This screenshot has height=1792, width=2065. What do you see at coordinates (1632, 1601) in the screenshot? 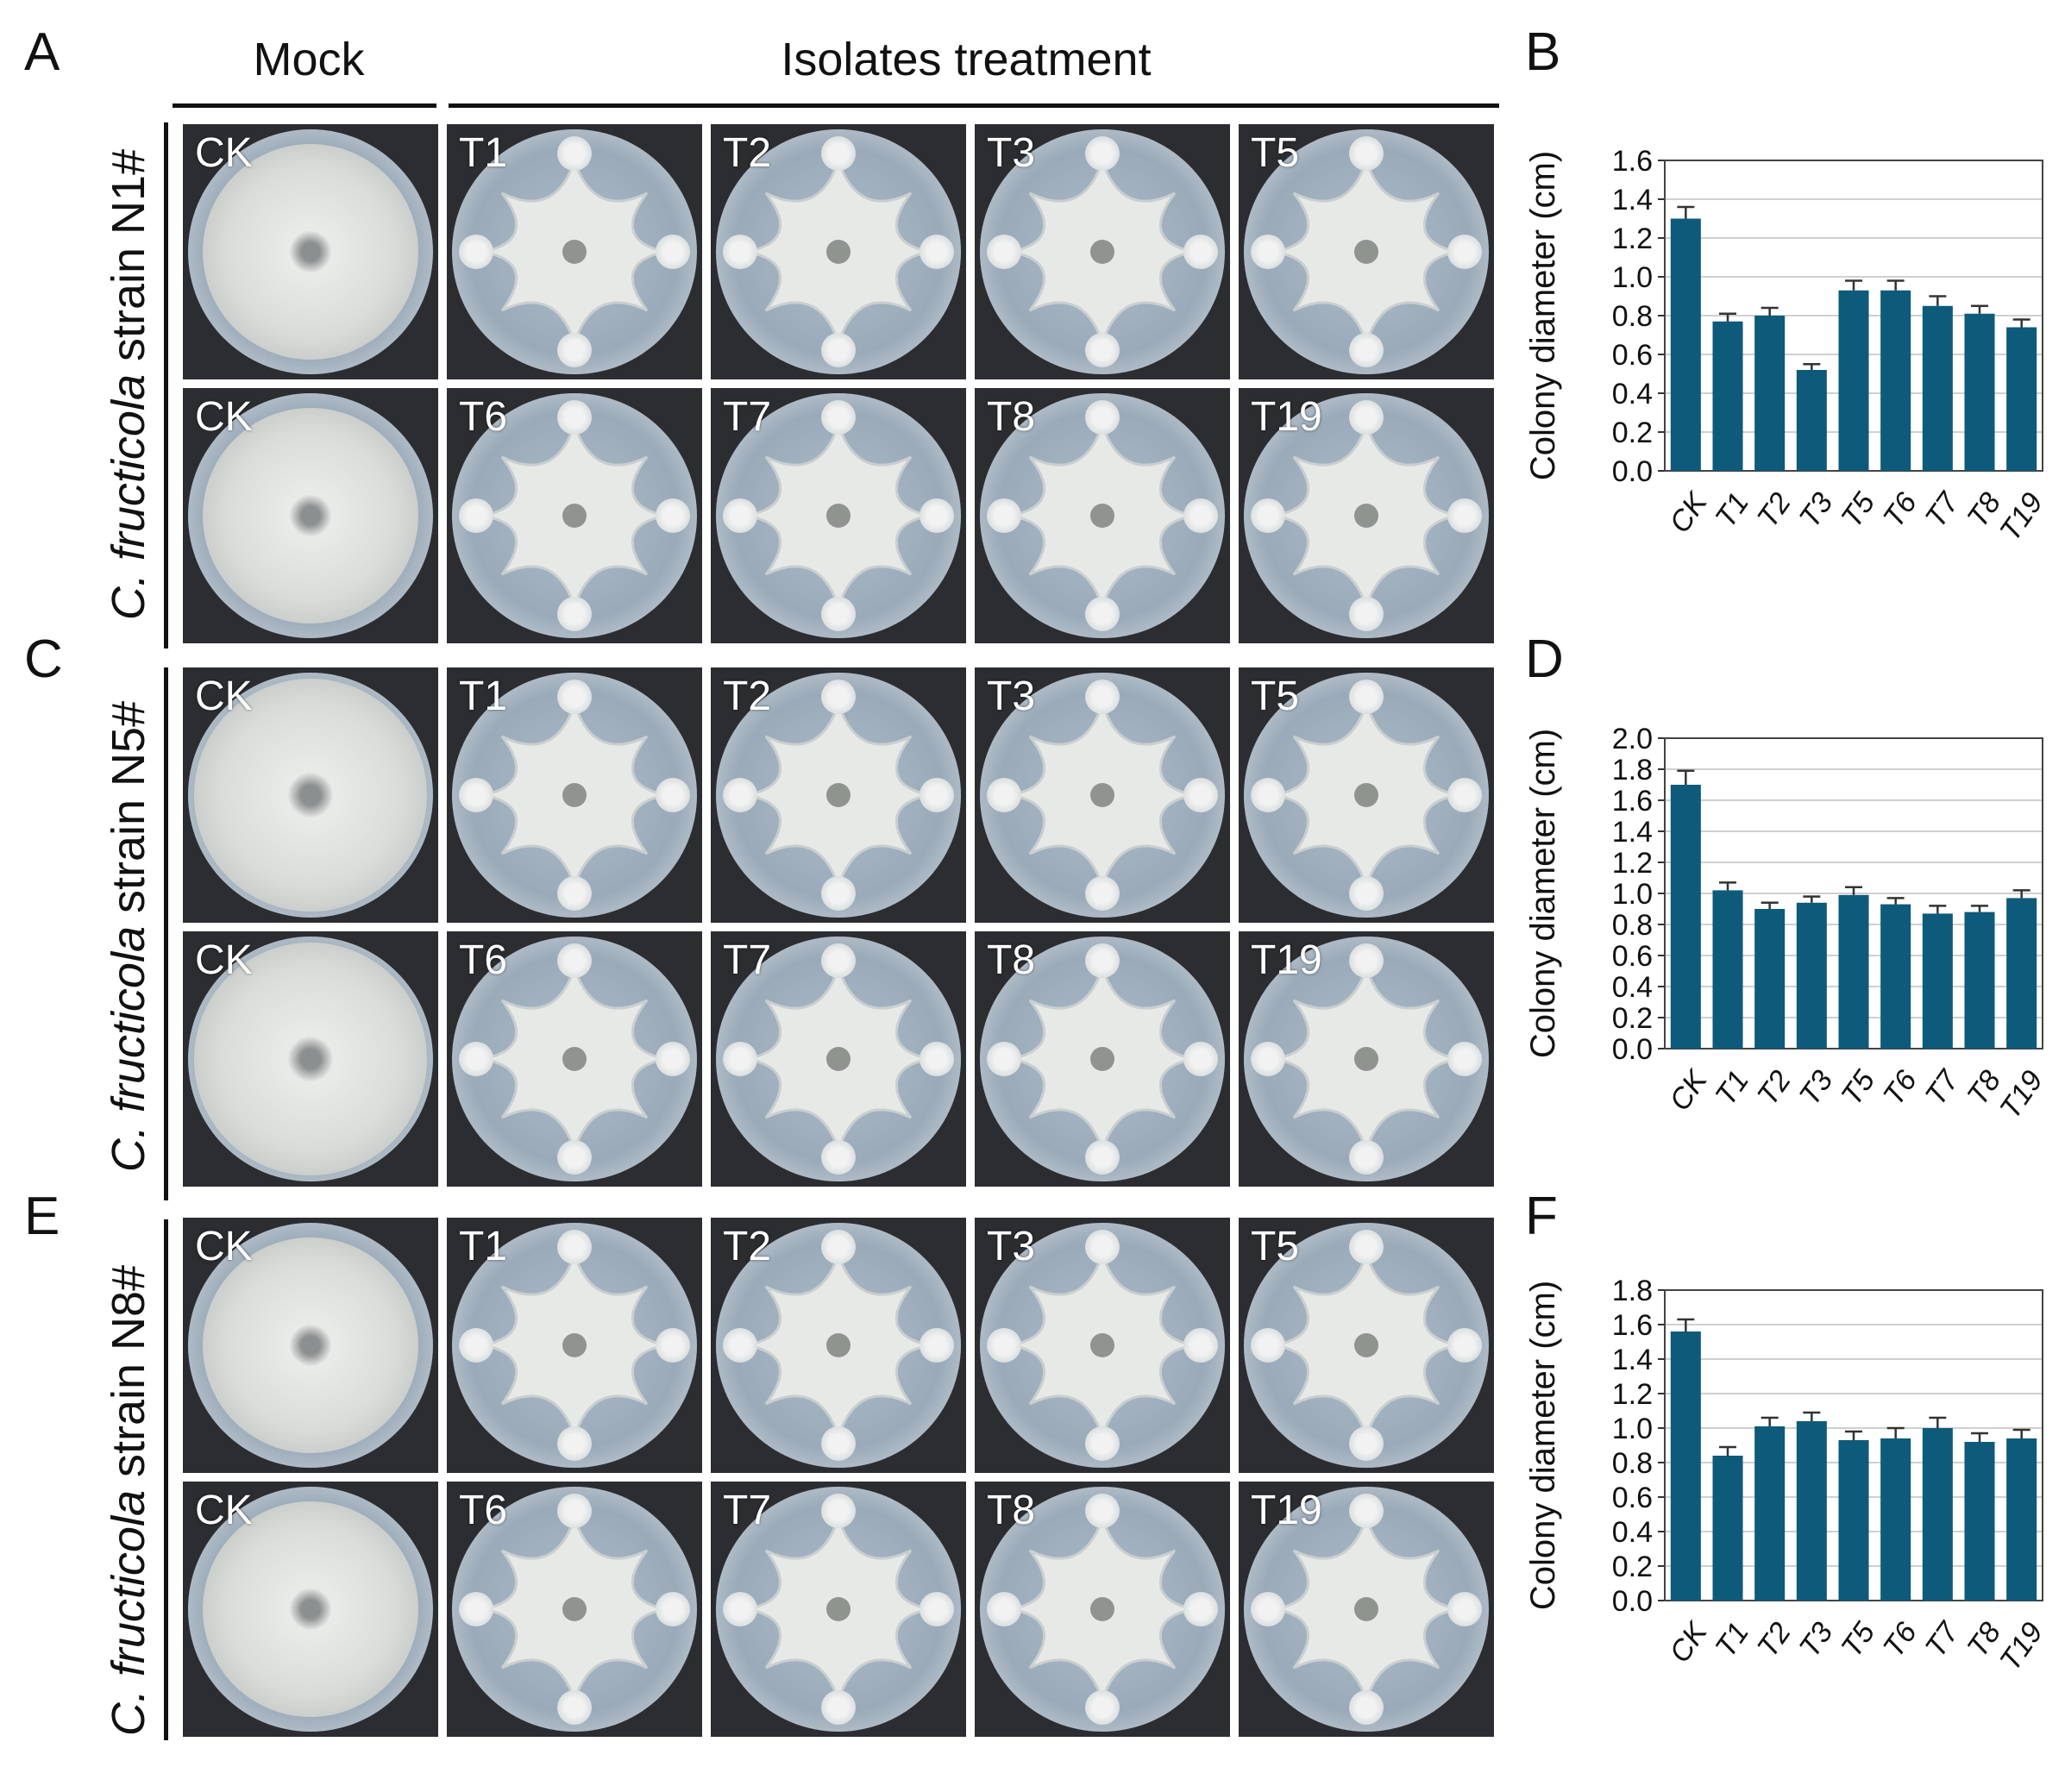
I see `y-tick-label: 0.0` at bounding box center [1632, 1601].